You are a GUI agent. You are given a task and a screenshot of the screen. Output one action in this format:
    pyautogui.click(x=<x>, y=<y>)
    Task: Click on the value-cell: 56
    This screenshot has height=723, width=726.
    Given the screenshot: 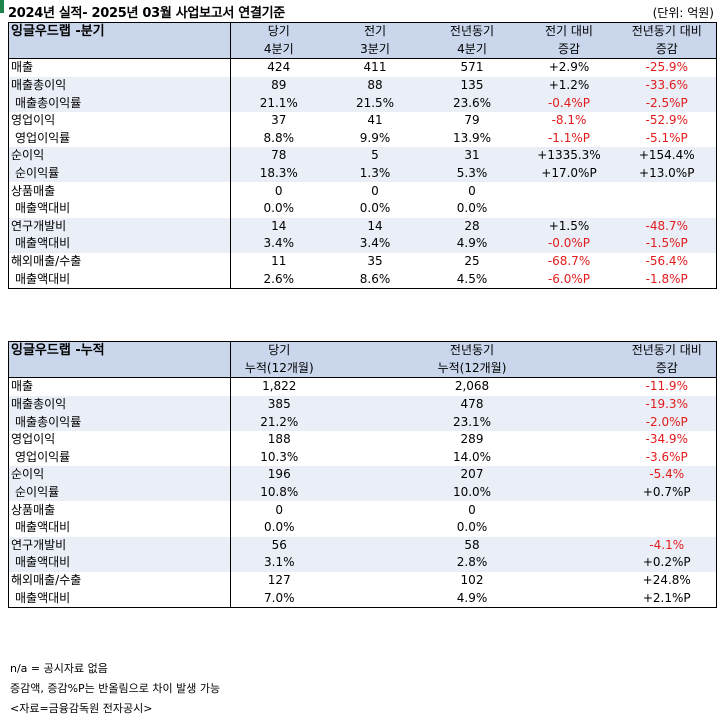 What is the action you would take?
    pyautogui.click(x=279, y=545)
    